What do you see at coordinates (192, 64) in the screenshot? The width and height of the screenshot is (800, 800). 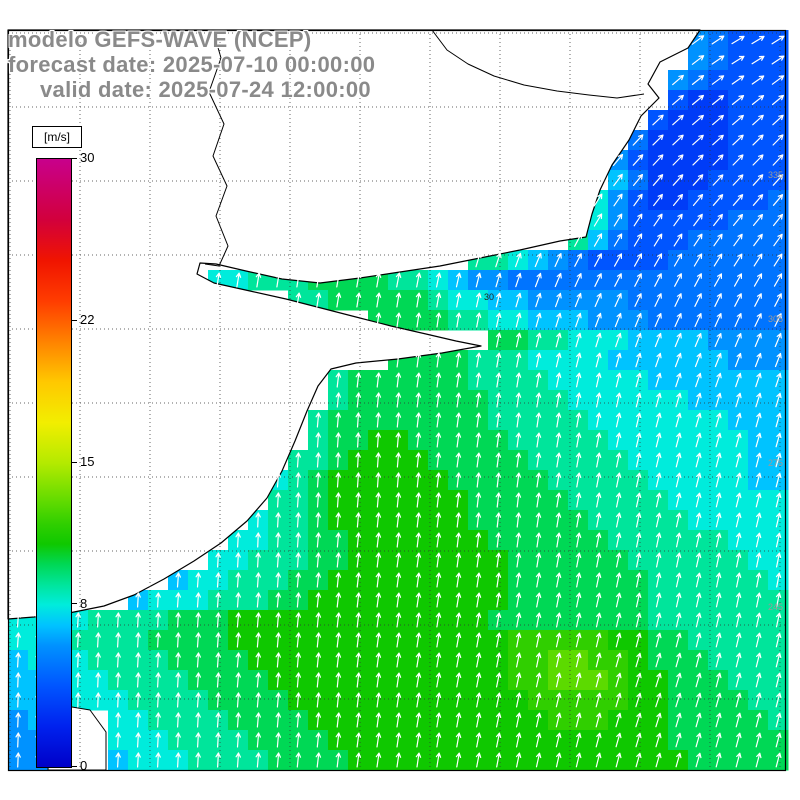 I see `forecast-date-label: forecast date: 2025-07-10 00:00:00` at bounding box center [192, 64].